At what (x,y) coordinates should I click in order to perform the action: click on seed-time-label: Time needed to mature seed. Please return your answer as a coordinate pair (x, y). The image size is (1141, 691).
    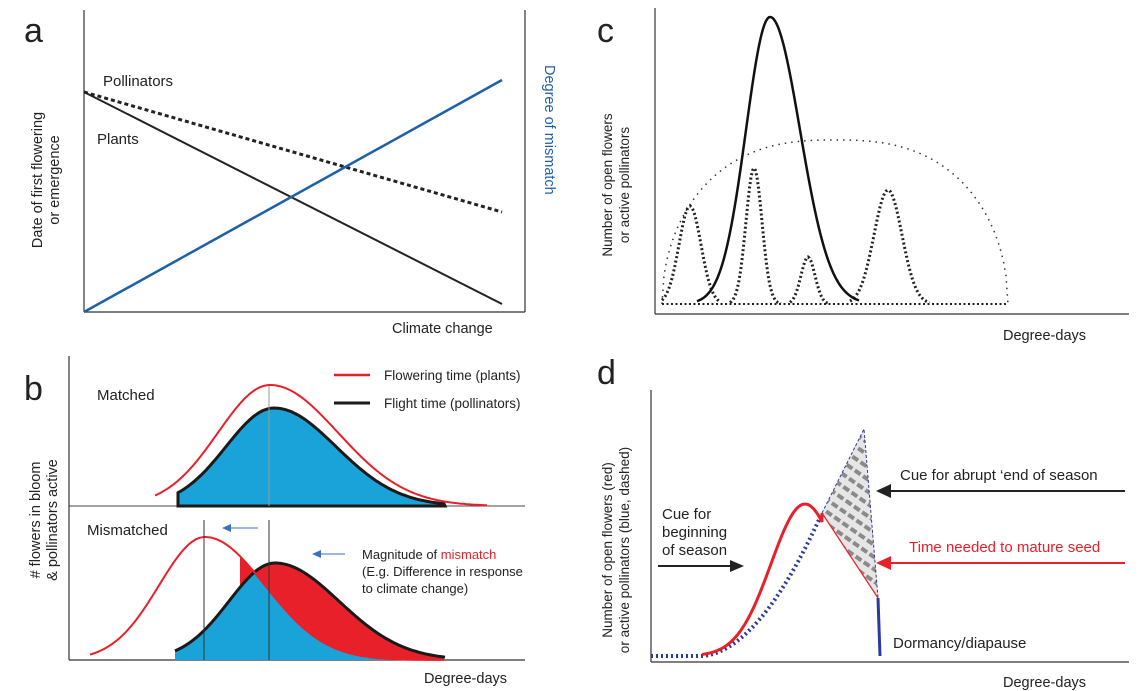
    Looking at the image, I should click on (1004, 547).